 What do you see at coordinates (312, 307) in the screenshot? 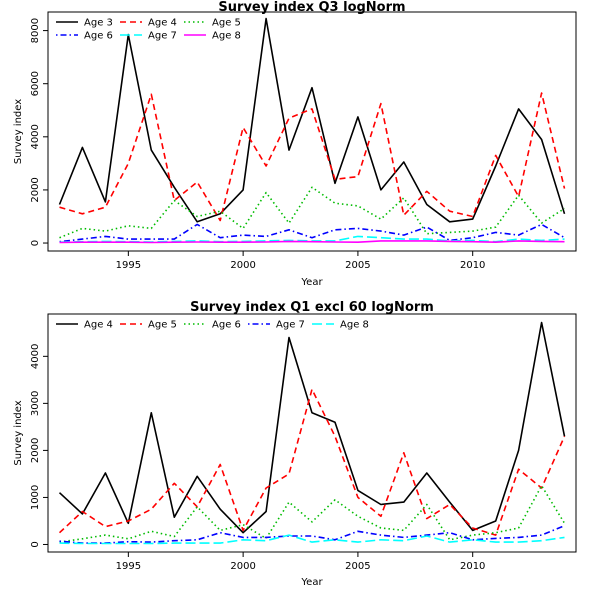
I see `chart-title: Survey index Q1 excl 60 logNorm` at bounding box center [312, 307].